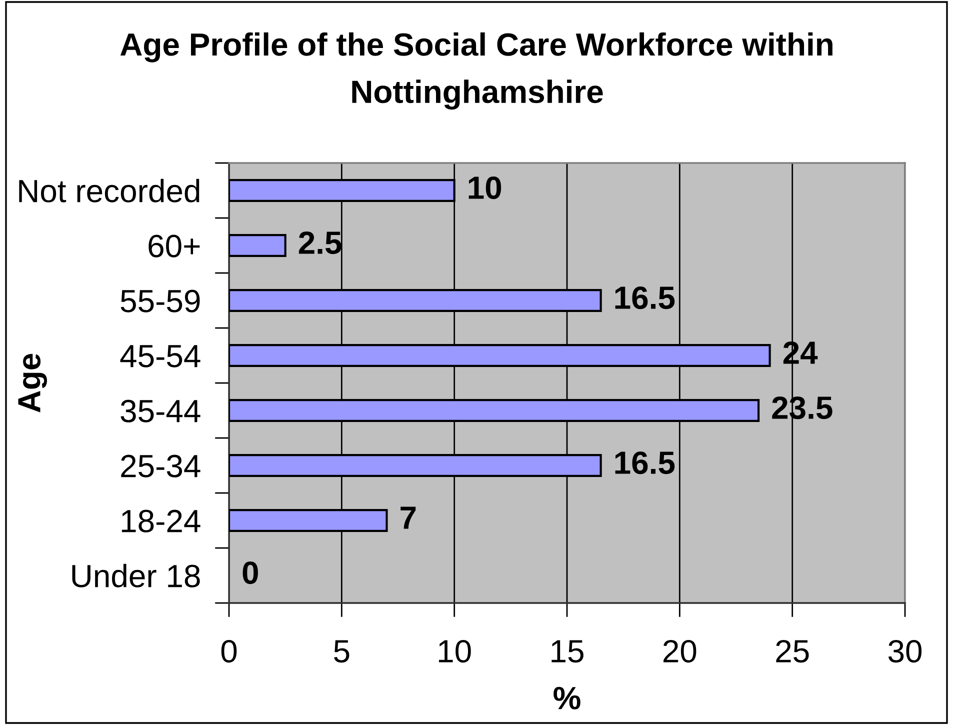 The image size is (954, 727). Describe the element at coordinates (408, 517) in the screenshot. I see `data-label: 7` at that location.